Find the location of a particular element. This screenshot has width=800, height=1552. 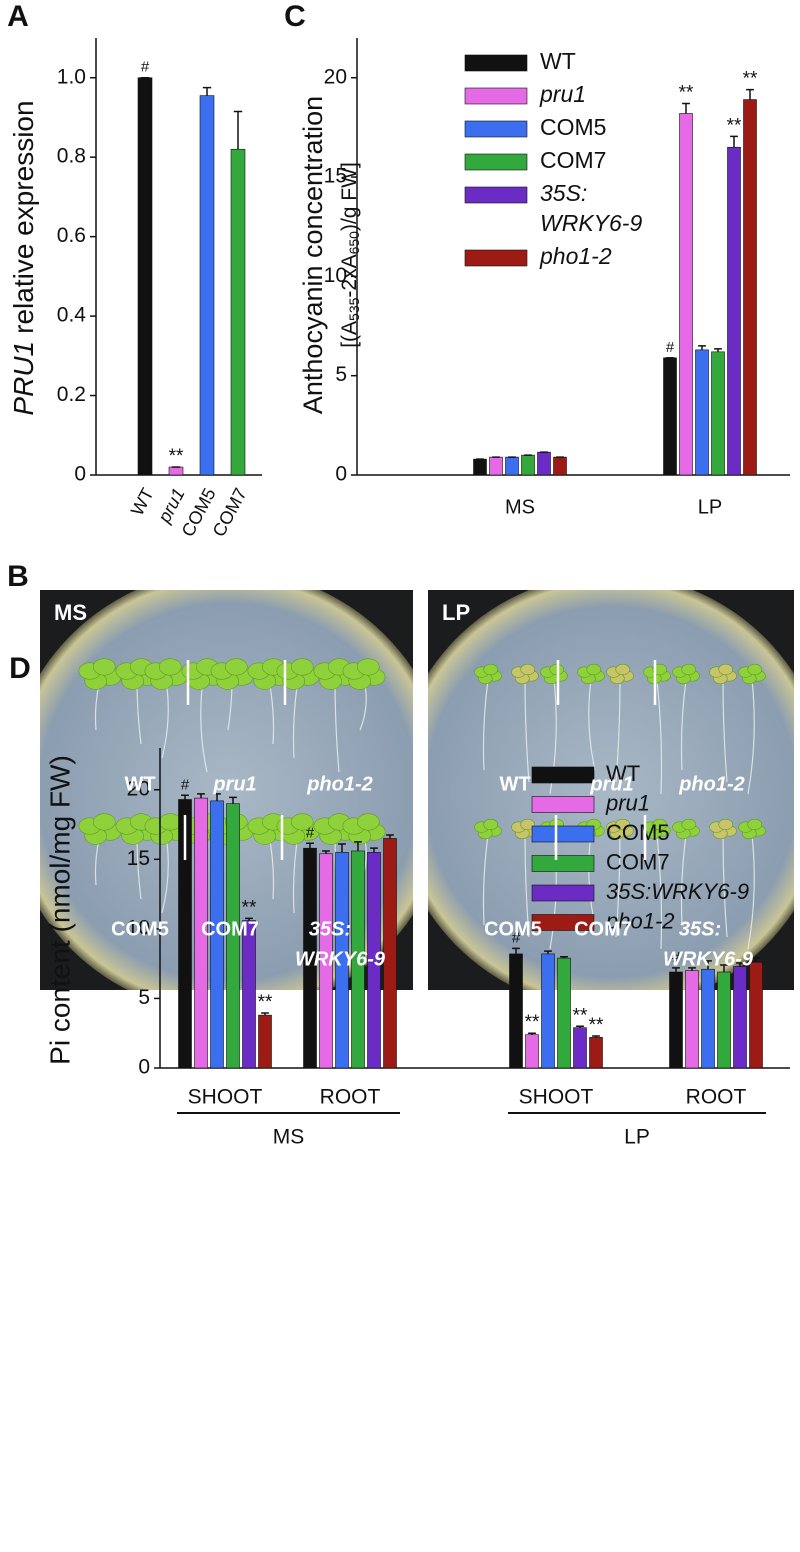

plate-title: LP is located at coordinates (456, 612).